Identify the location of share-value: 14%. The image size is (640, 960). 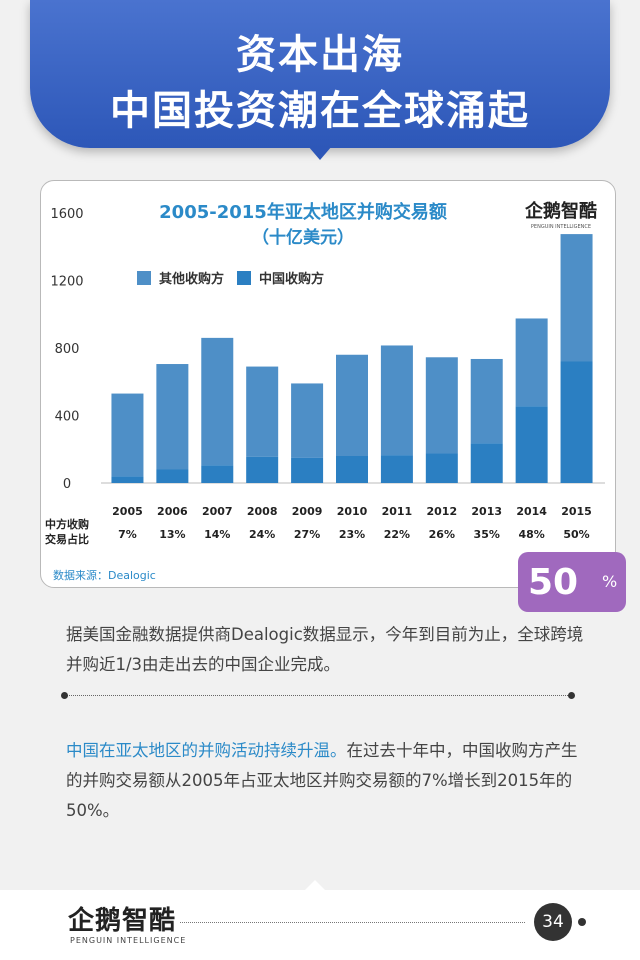
(217, 534).